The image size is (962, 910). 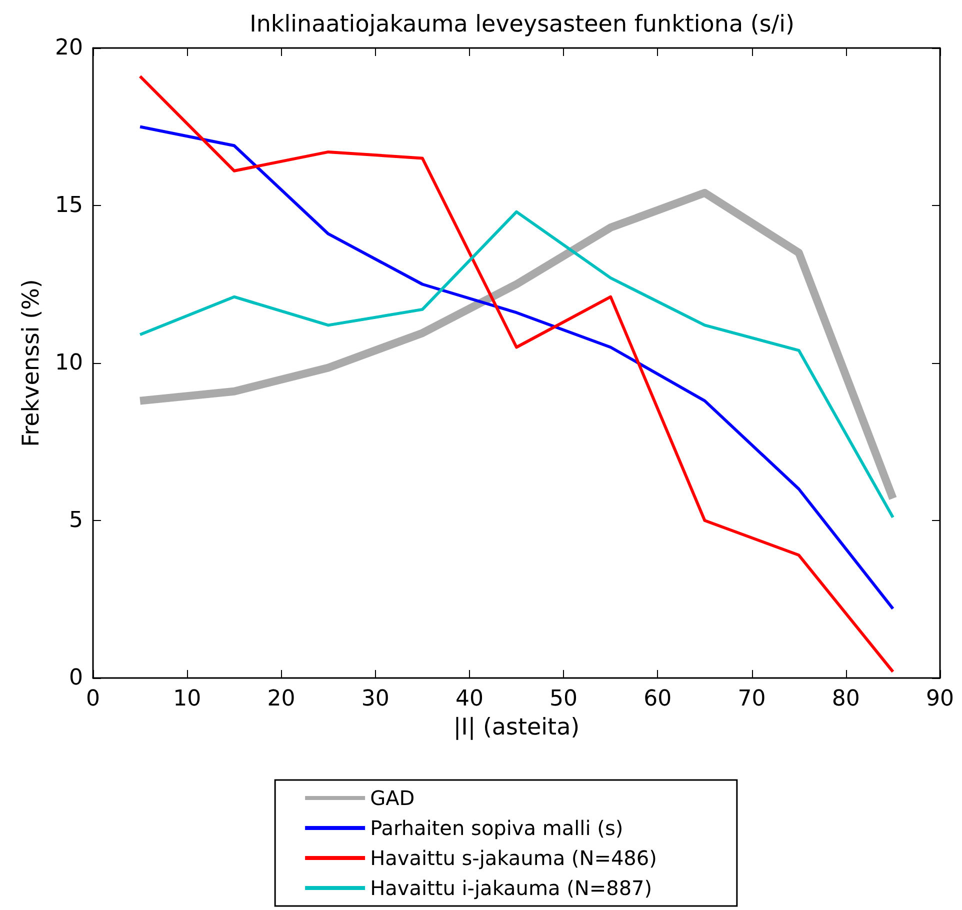 What do you see at coordinates (93, 699) in the screenshot?
I see `x-tick-label: 0` at bounding box center [93, 699].